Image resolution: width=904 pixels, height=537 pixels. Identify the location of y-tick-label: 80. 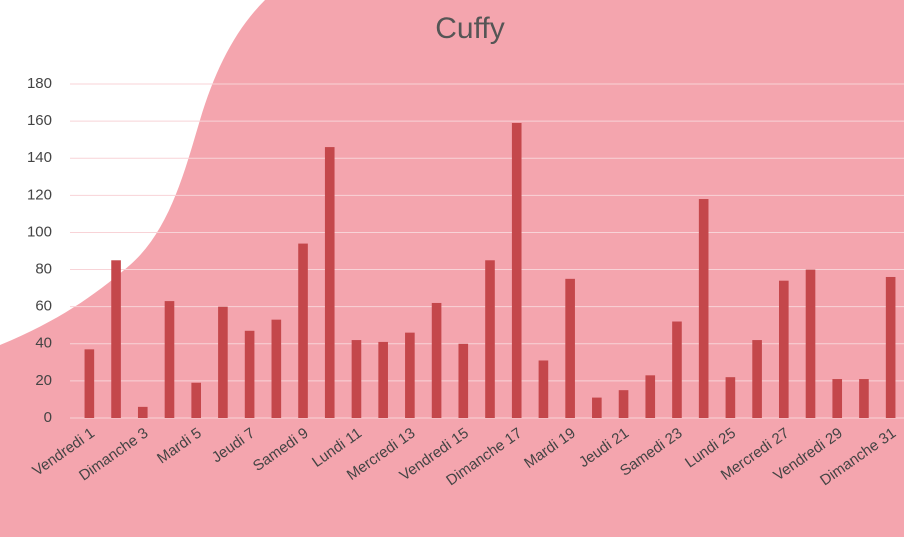
(43, 269).